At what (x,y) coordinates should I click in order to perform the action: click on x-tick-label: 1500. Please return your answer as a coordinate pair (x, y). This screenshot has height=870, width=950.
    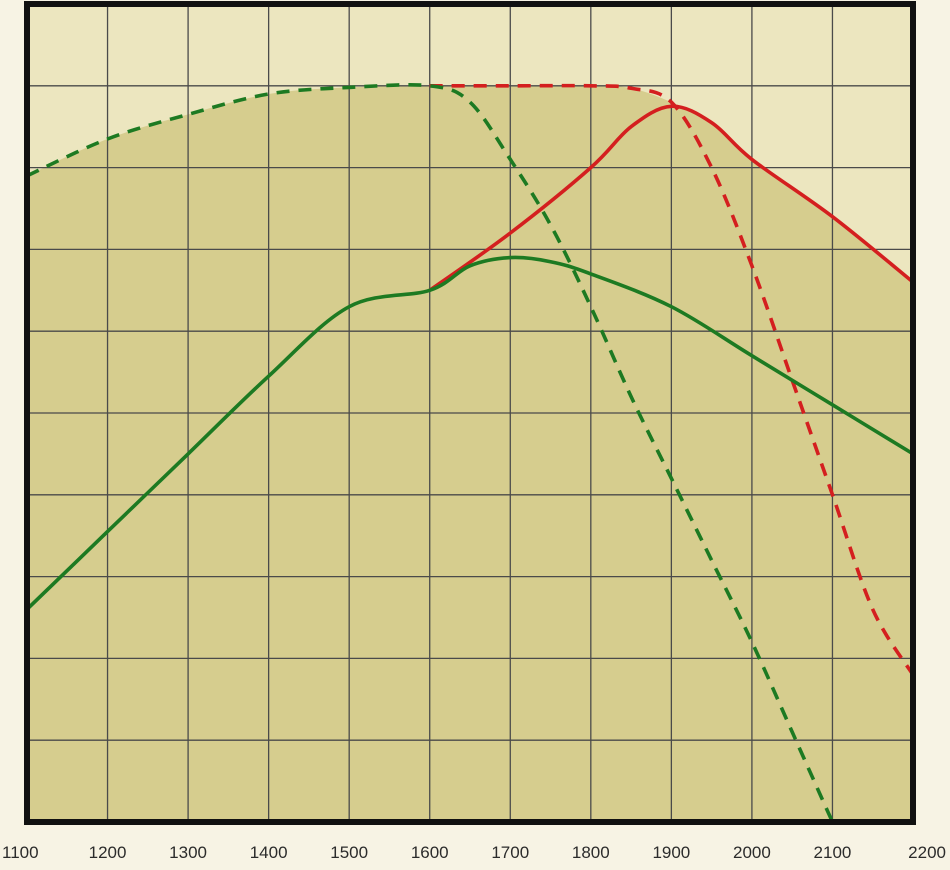
    Looking at the image, I should click on (349, 852).